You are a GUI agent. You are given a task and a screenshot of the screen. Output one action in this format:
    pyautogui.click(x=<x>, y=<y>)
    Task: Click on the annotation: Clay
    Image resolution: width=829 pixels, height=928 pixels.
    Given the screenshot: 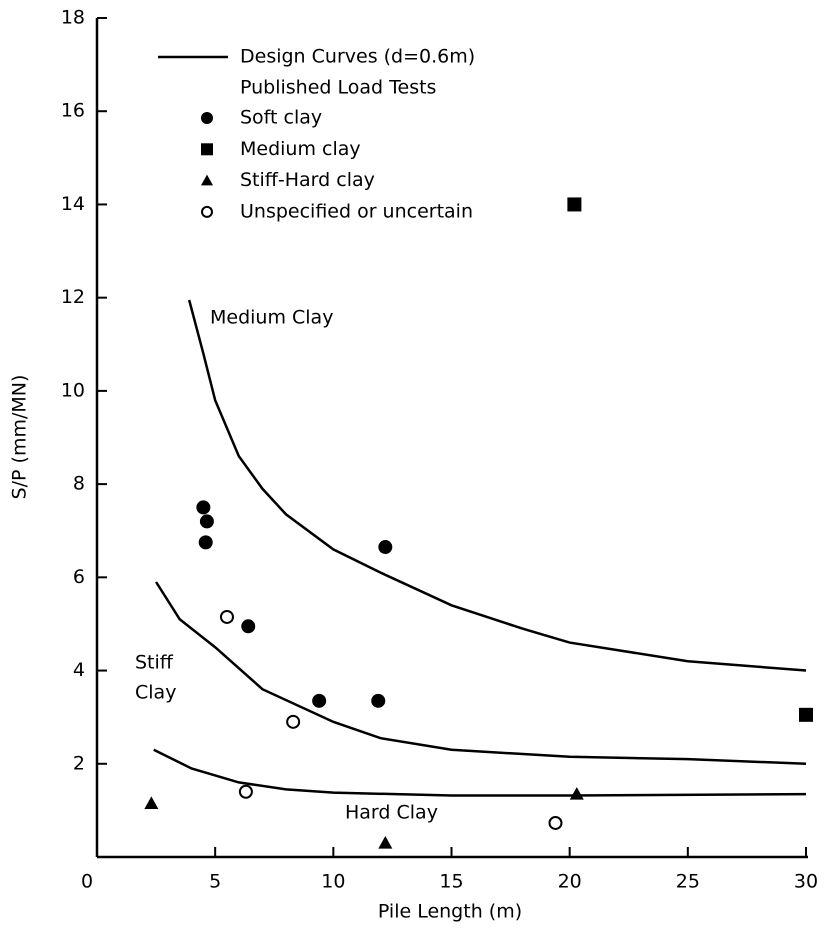 What is the action you would take?
    pyautogui.click(x=155, y=693)
    